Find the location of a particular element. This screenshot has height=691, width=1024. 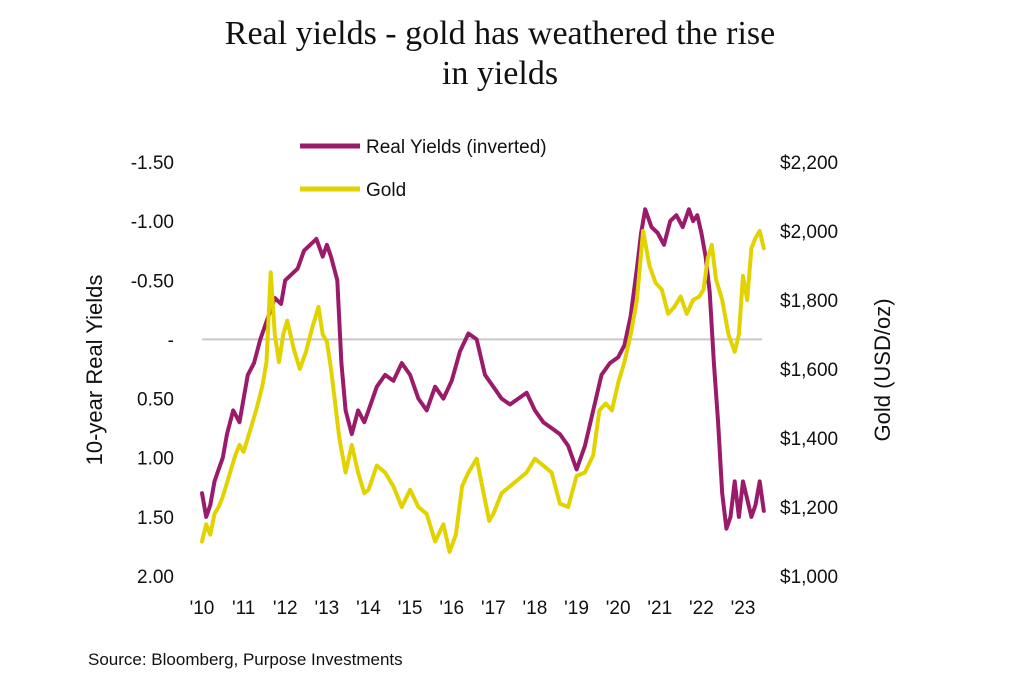

x-tick-label: '11 is located at coordinates (243, 608).